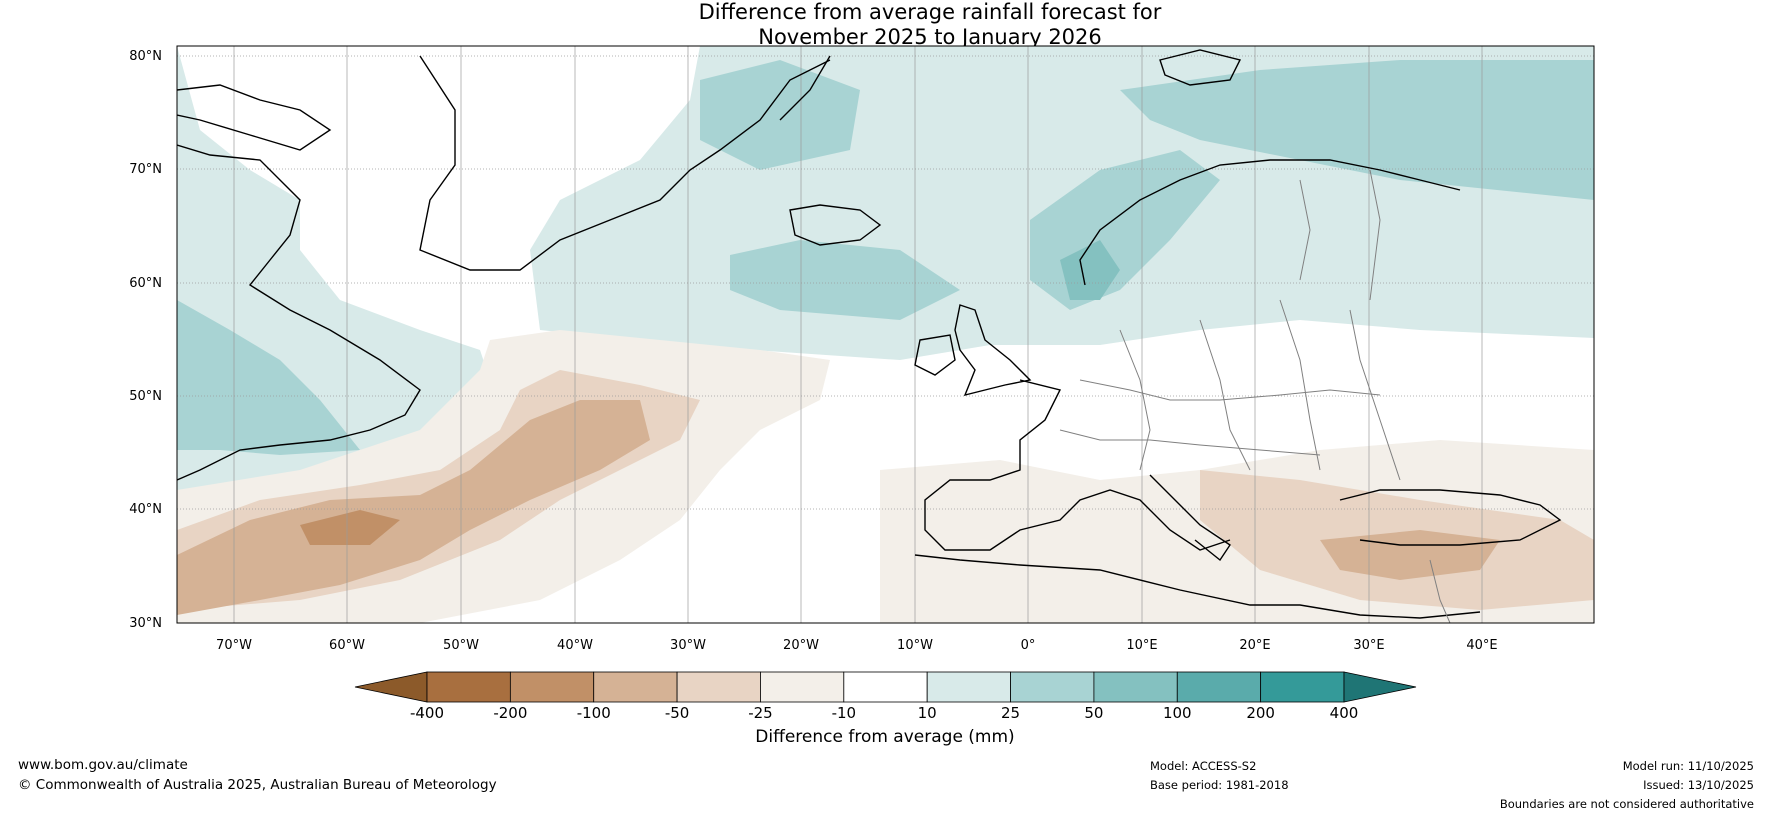  I want to click on dry-anomaly-turkey, so click(1410, 555).